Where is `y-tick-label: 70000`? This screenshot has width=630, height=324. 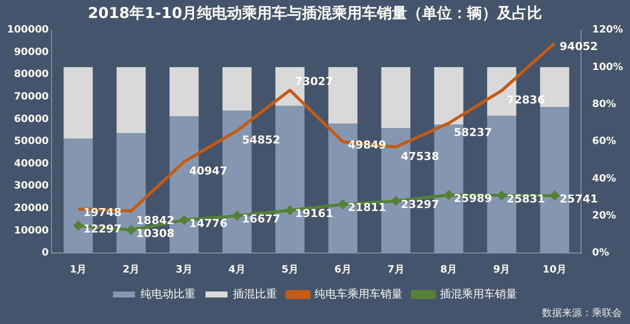 y-tick-label: 70000 is located at coordinates (31, 96).